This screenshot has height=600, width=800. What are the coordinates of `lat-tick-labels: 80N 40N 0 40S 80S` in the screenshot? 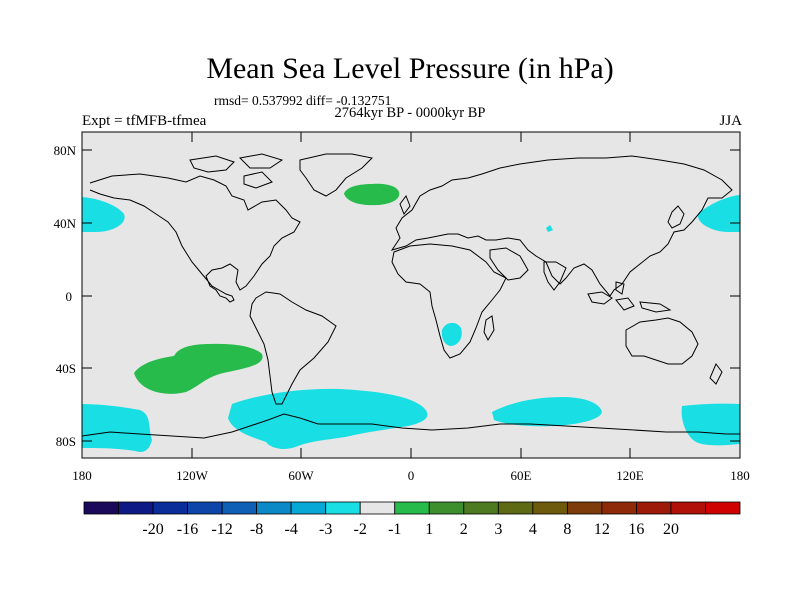 It's located at (65, 296).